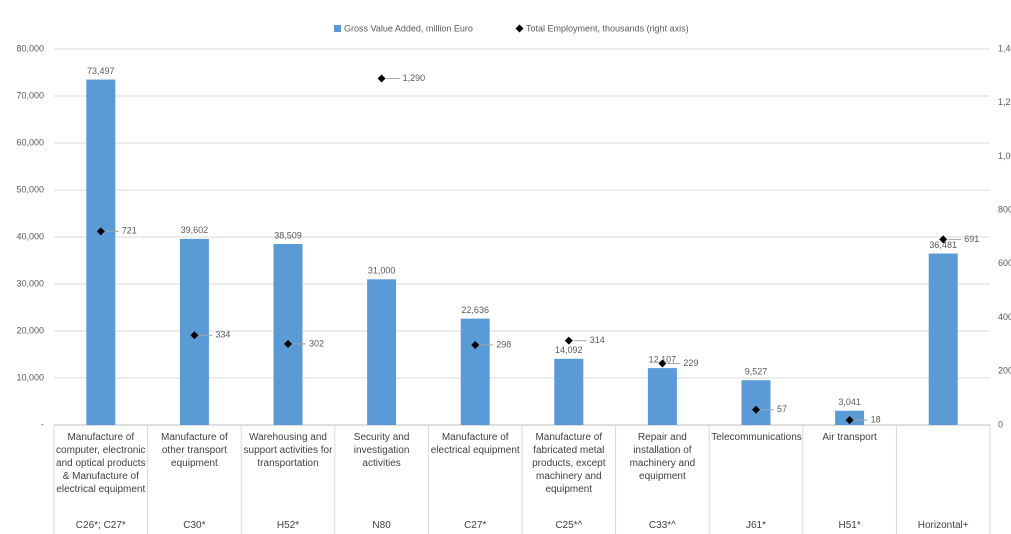  I want to click on bar-value-label: 12,107, so click(663, 359).